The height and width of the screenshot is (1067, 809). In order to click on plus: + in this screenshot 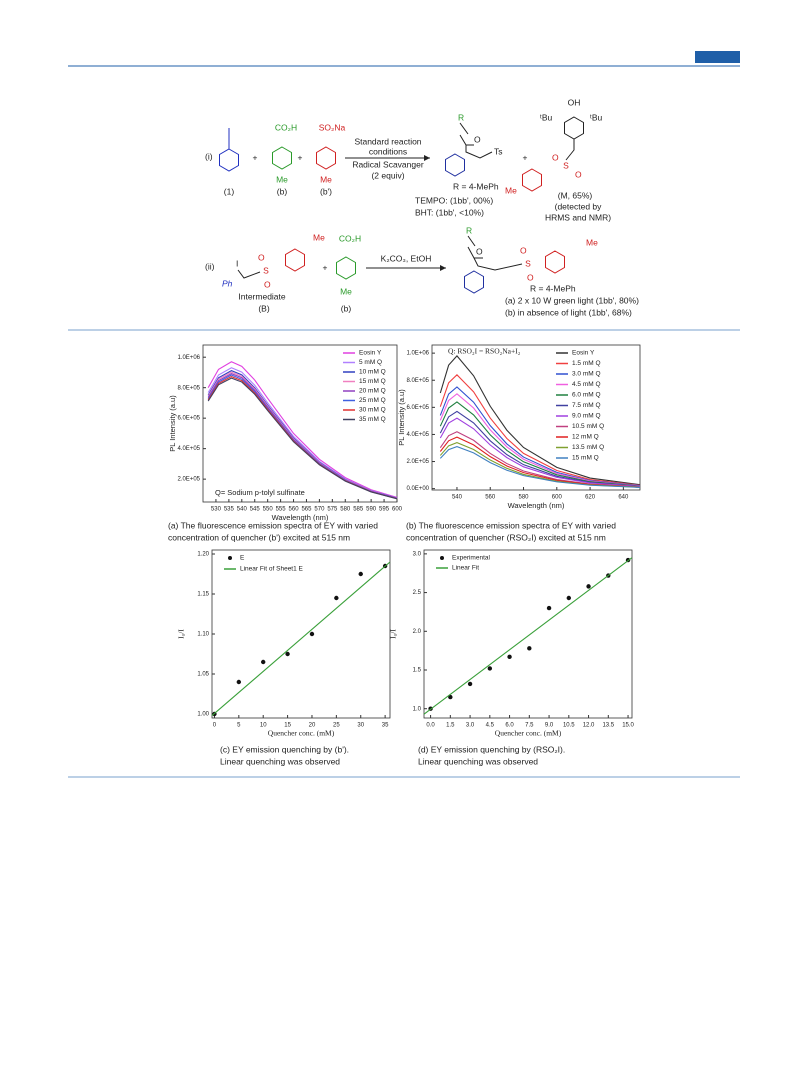, I will do `click(525, 157)`.